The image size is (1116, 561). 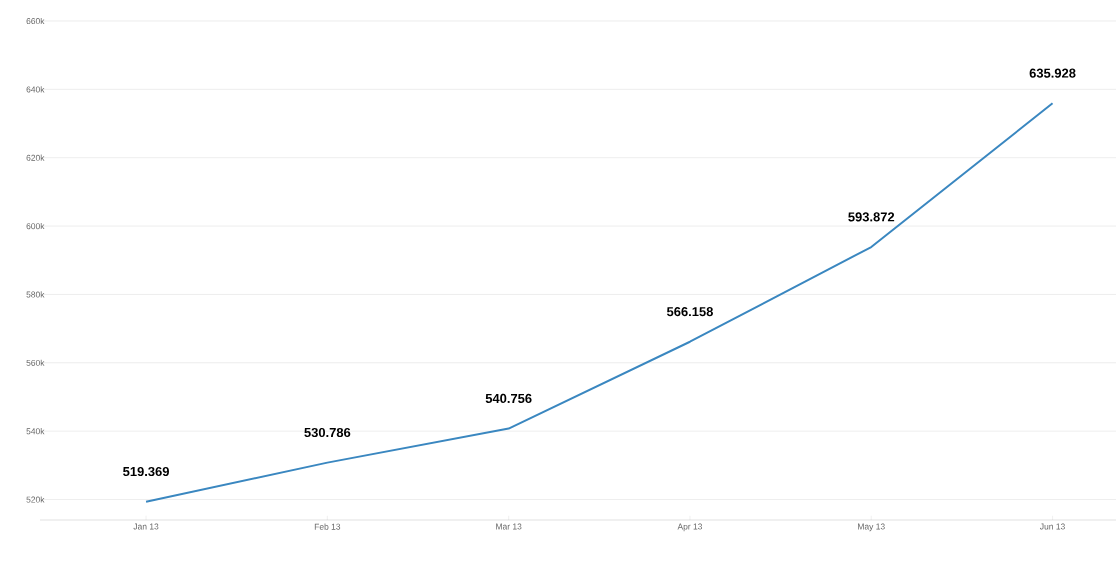 What do you see at coordinates (871, 527) in the screenshot?
I see `x-tick-label: May 13` at bounding box center [871, 527].